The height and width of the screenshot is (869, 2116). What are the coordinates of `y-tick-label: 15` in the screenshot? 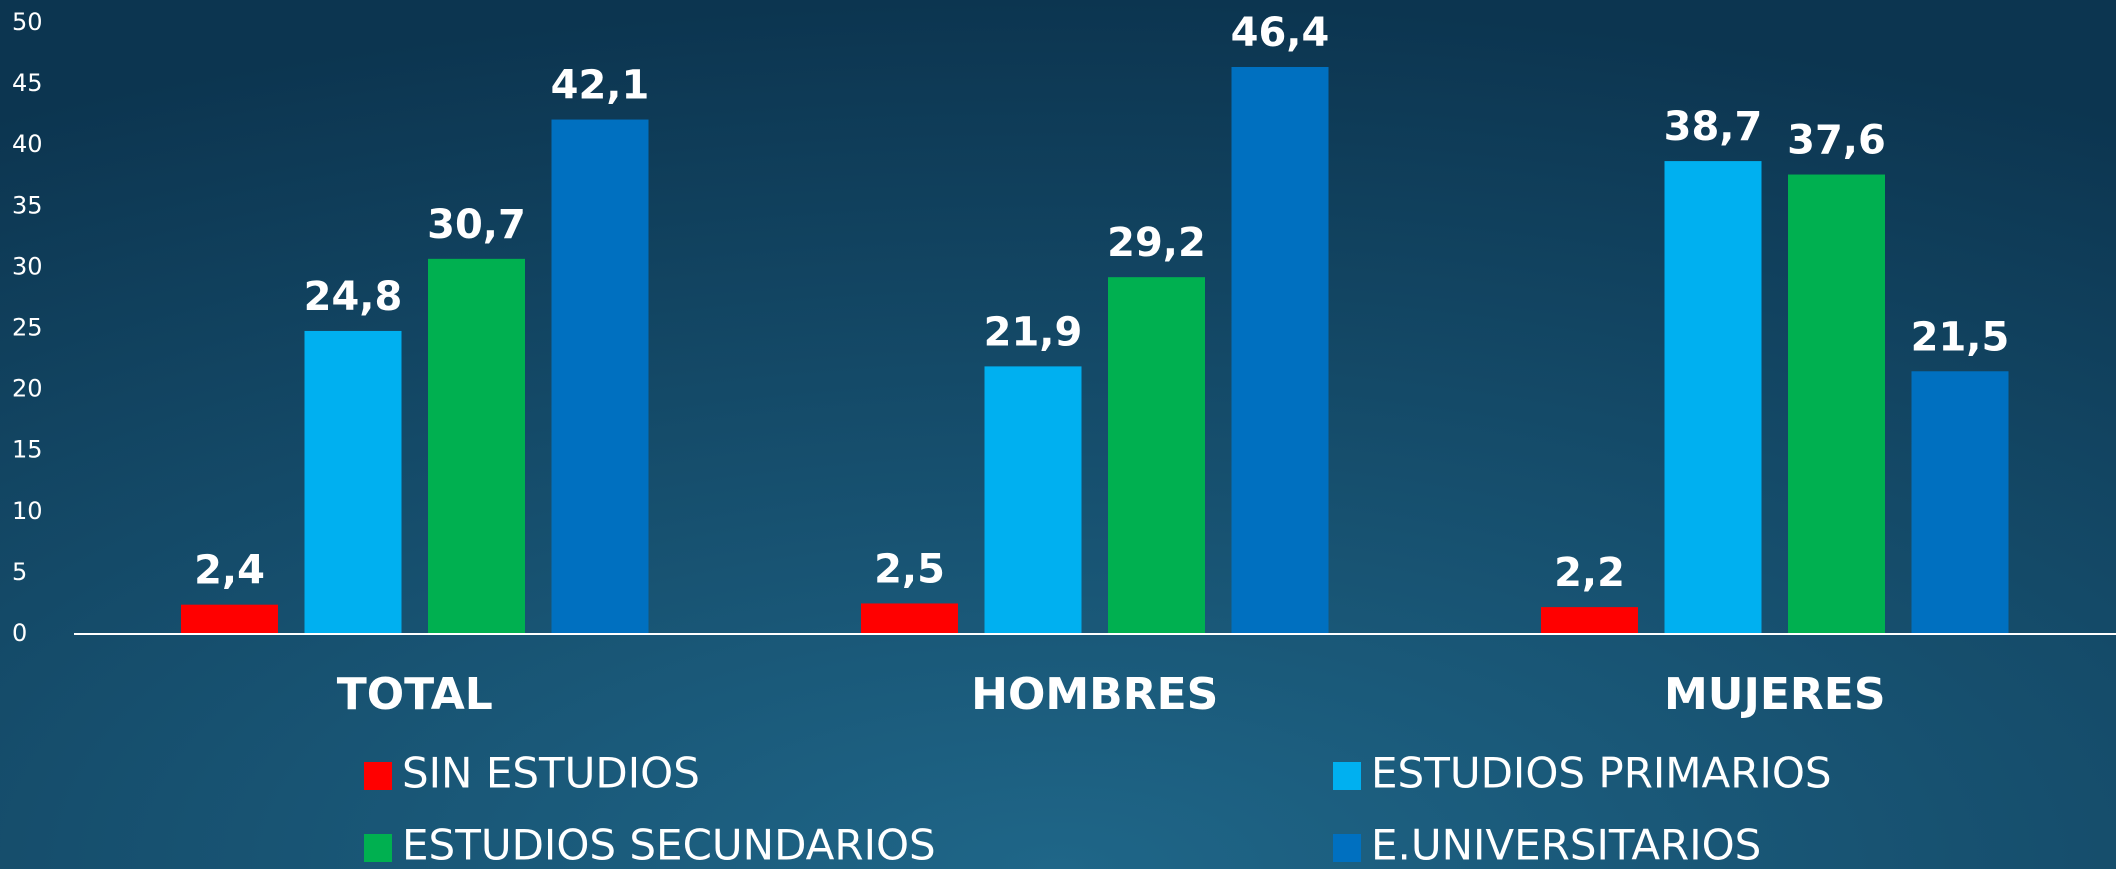 It's located at (27, 450).